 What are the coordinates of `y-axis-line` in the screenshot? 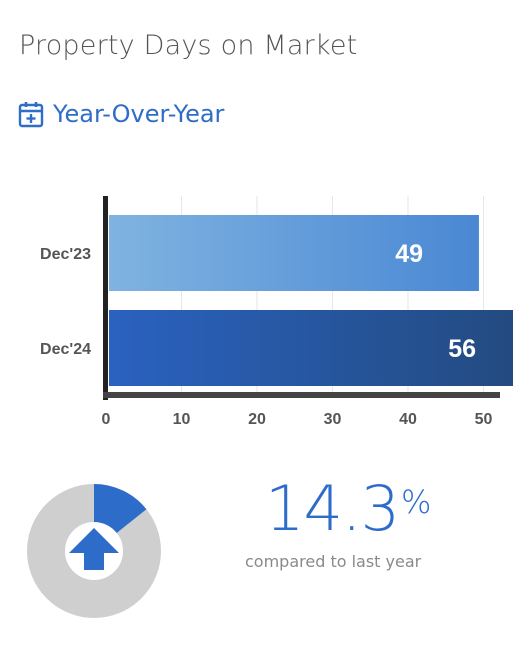 It's located at (105, 298).